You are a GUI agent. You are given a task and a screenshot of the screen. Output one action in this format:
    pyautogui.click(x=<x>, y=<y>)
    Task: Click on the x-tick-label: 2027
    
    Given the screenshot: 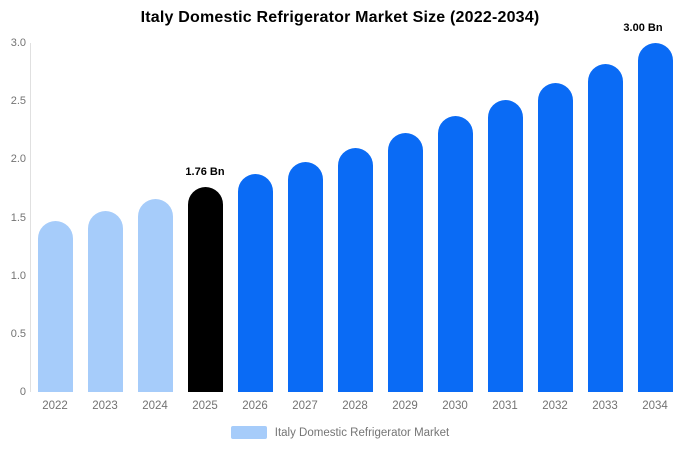 What is the action you would take?
    pyautogui.click(x=305, y=406)
    